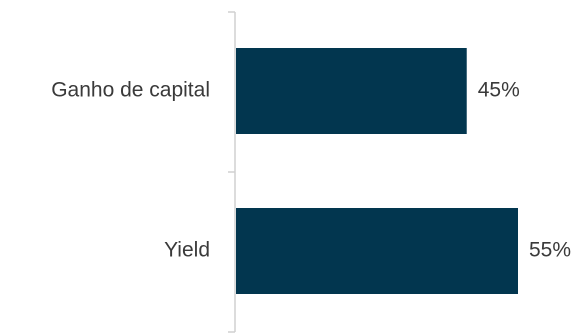 This screenshot has height=334, width=585. Describe the element at coordinates (187, 250) in the screenshot. I see `category-label: Yield` at that location.